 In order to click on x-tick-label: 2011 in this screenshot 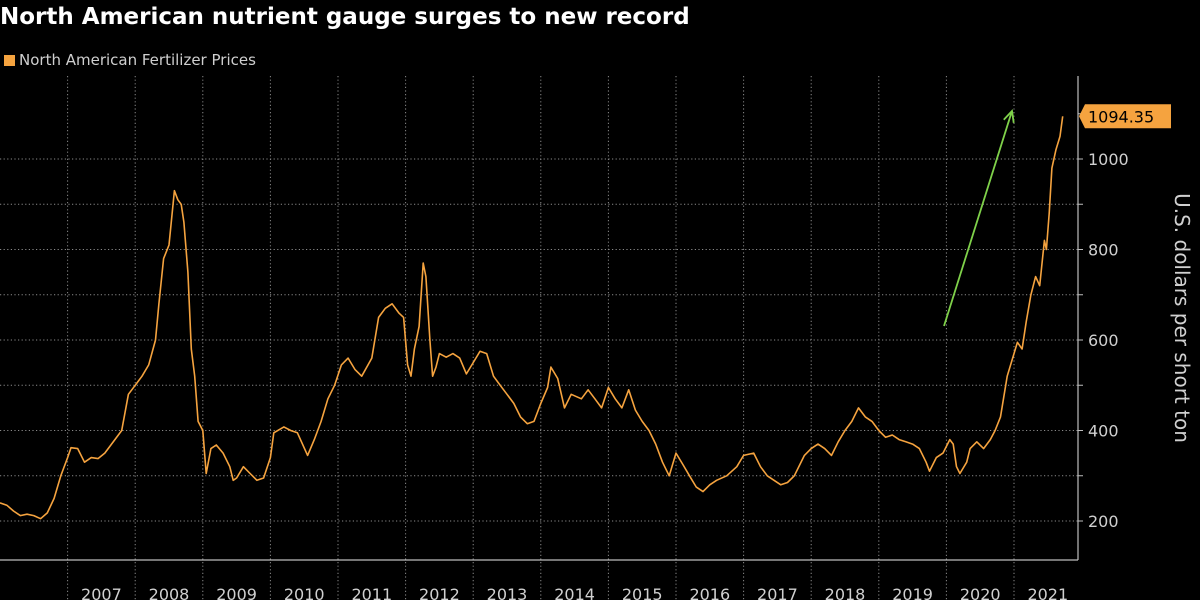, I will do `click(371, 592)`.